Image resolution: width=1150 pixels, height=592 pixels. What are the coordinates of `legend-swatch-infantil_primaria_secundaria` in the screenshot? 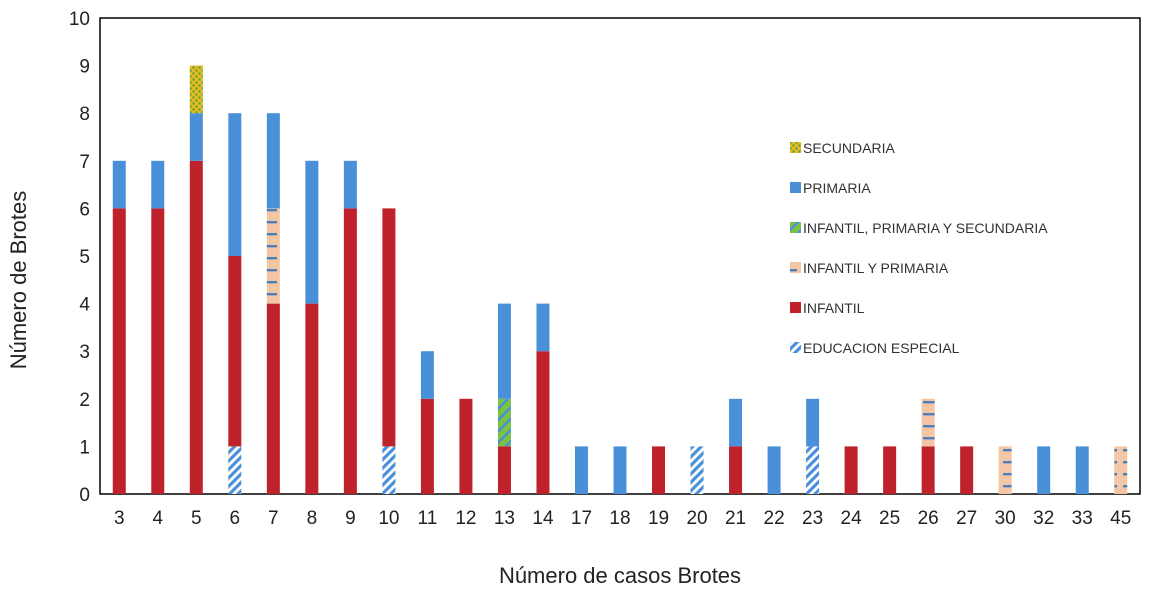 It's located at (795, 227).